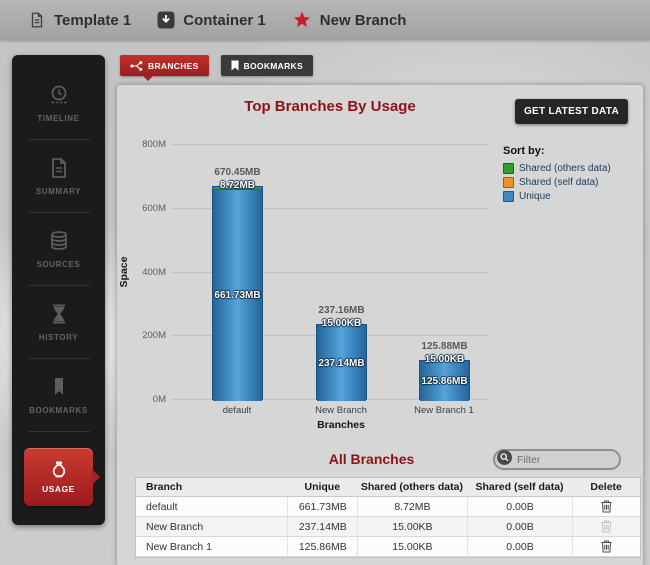 This screenshot has width=650, height=565. I want to click on legend-item-shared-self-data-: Shared (self data), so click(557, 182).